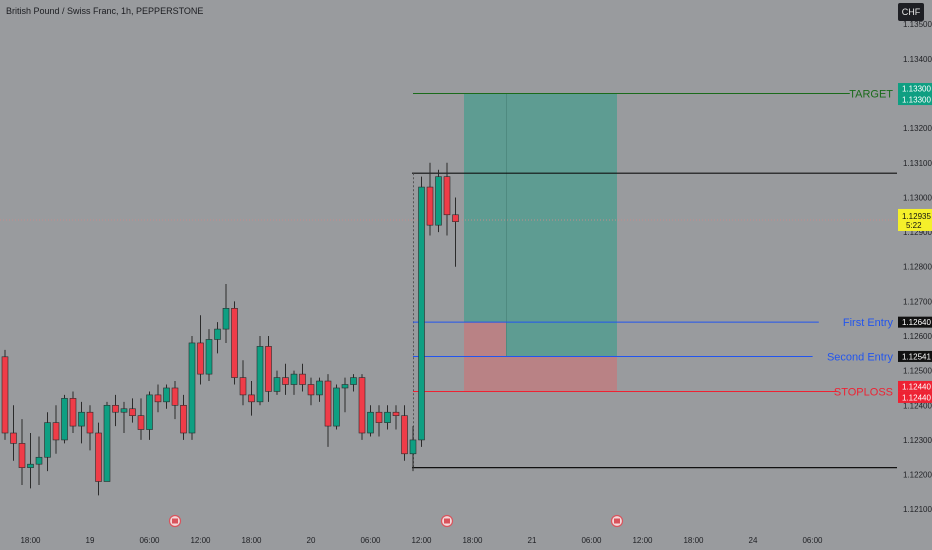 Image resolution: width=932 pixels, height=550 pixels. I want to click on target-tag, so click(915, 89).